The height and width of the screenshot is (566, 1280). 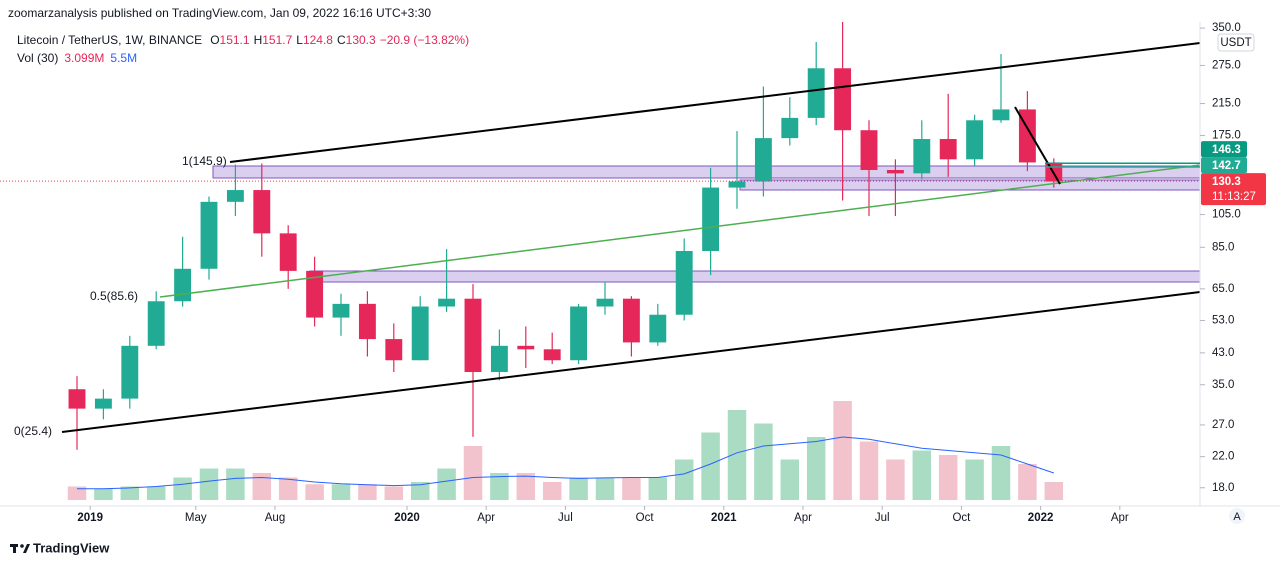 I want to click on price-label: 142.7, so click(x=1226, y=166).